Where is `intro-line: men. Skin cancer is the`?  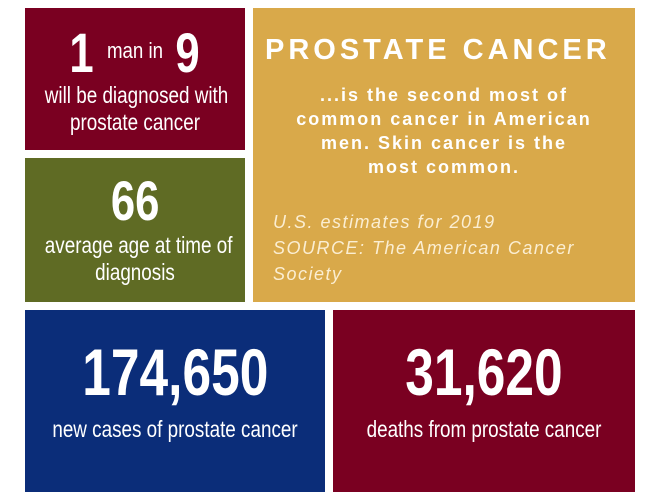 intro-line: men. Skin cancer is the is located at coordinates (444, 143).